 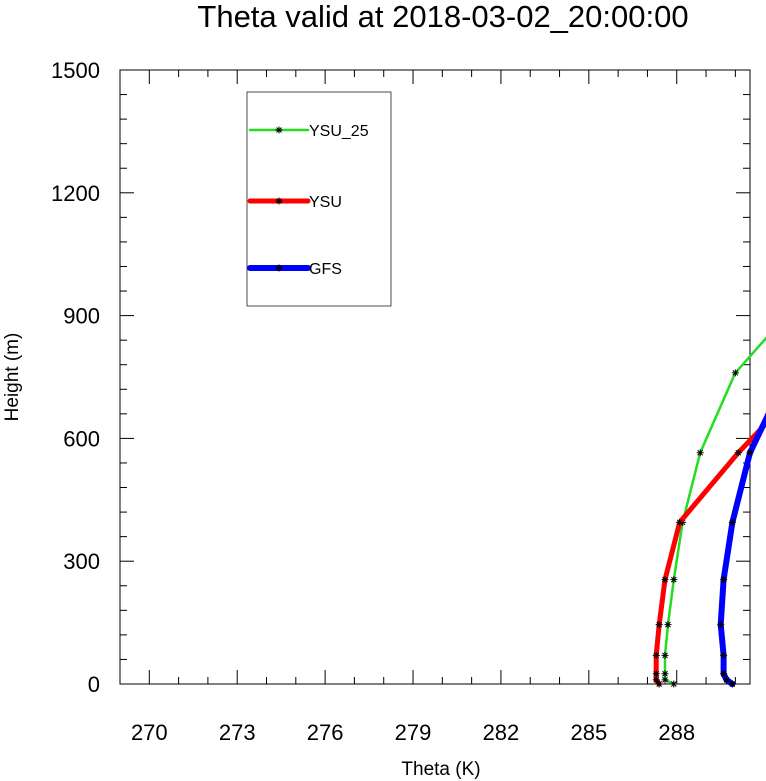 What do you see at coordinates (94, 684) in the screenshot?
I see `y-tick-label: 0` at bounding box center [94, 684].